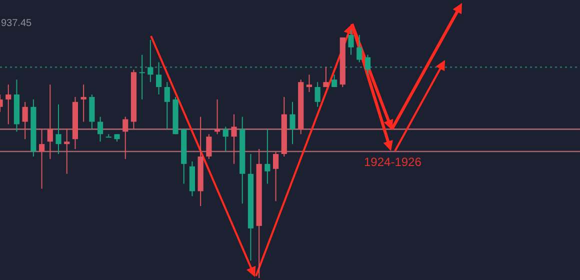 The image size is (580, 280). What do you see at coordinates (393, 162) in the screenshot?
I see `annotation: 1924-1926` at bounding box center [393, 162].